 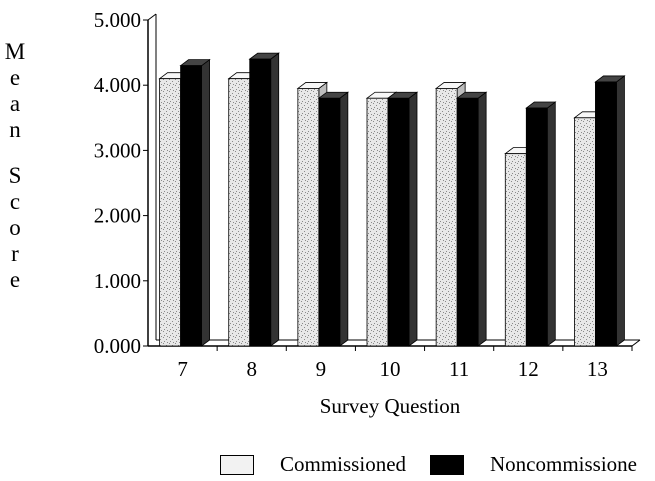 I want to click on y-tick-label: 4.000, so click(x=117, y=85).